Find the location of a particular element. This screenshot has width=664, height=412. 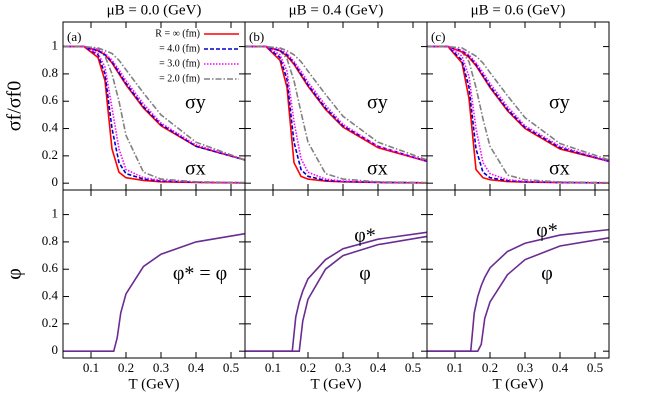

legend-label: = 3.0 (fm) is located at coordinates (179, 63).